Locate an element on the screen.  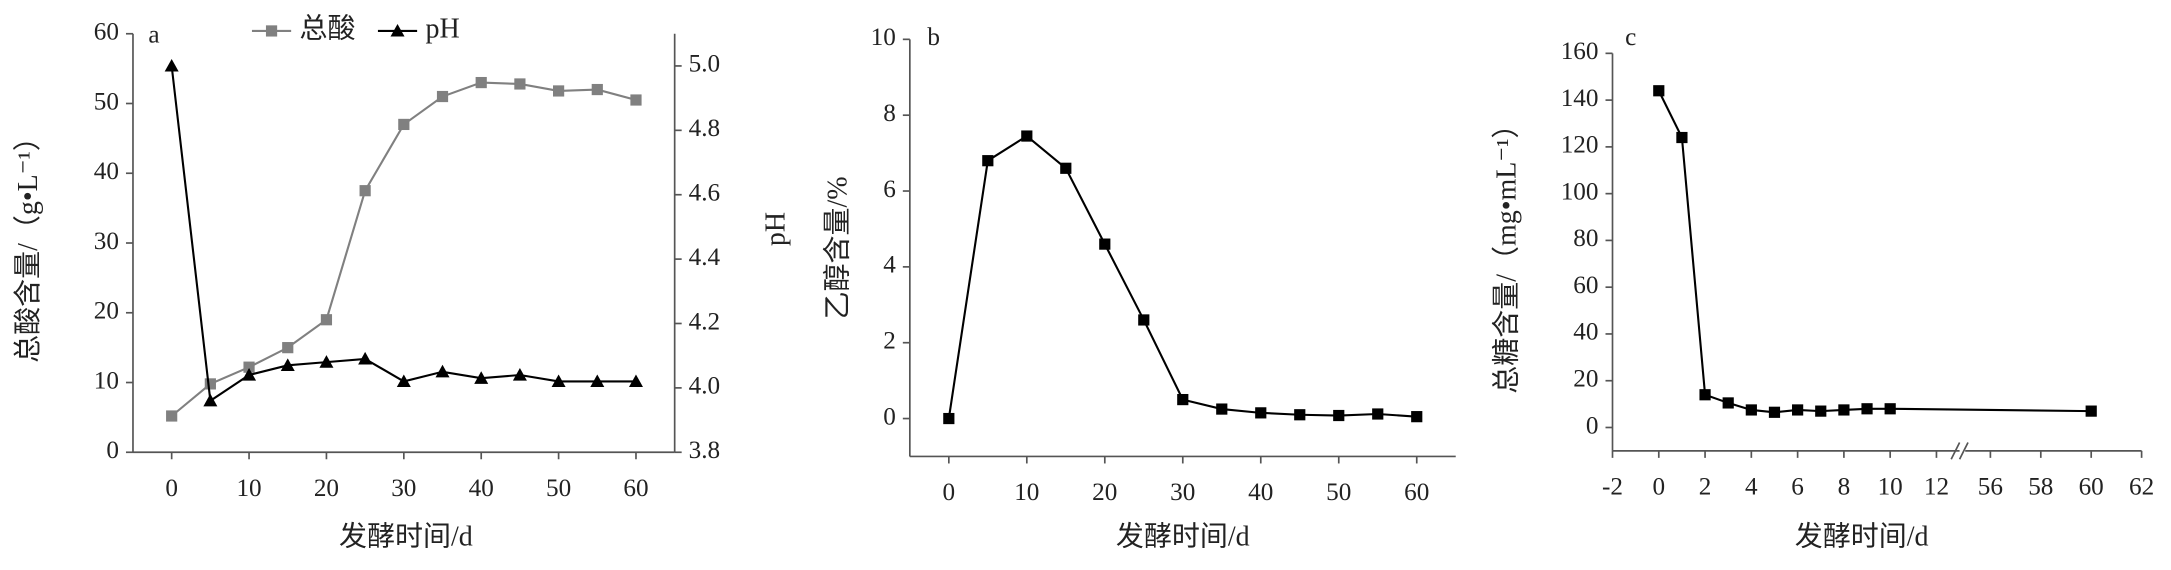
x-tick-label: 62 is located at coordinates (2141, 486).